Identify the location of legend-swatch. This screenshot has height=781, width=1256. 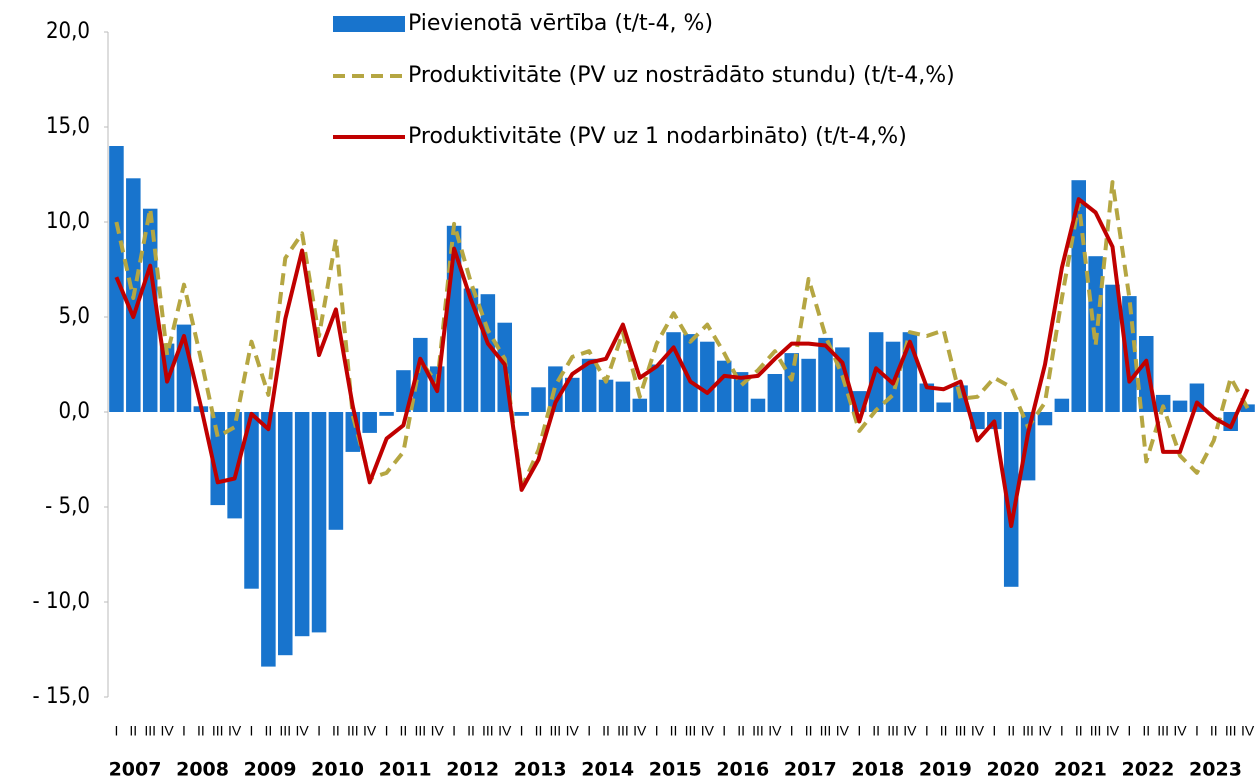
(369, 24).